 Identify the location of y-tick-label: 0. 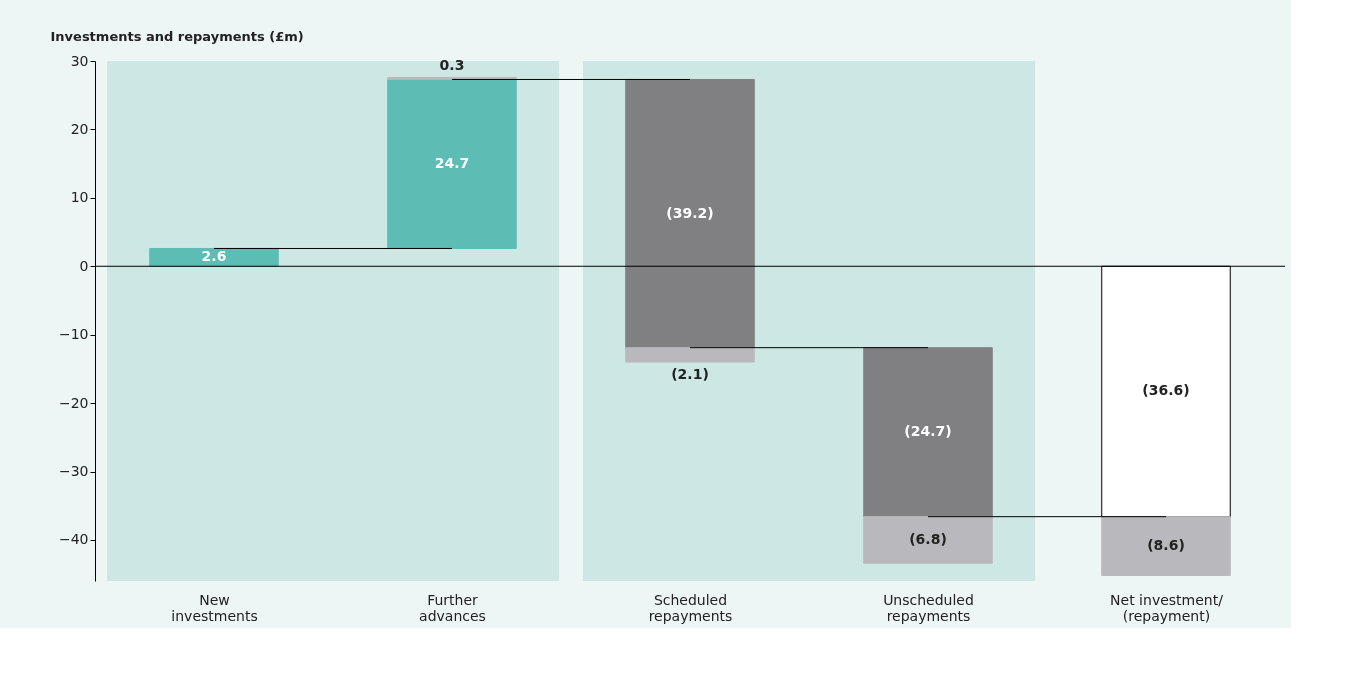
(84, 265).